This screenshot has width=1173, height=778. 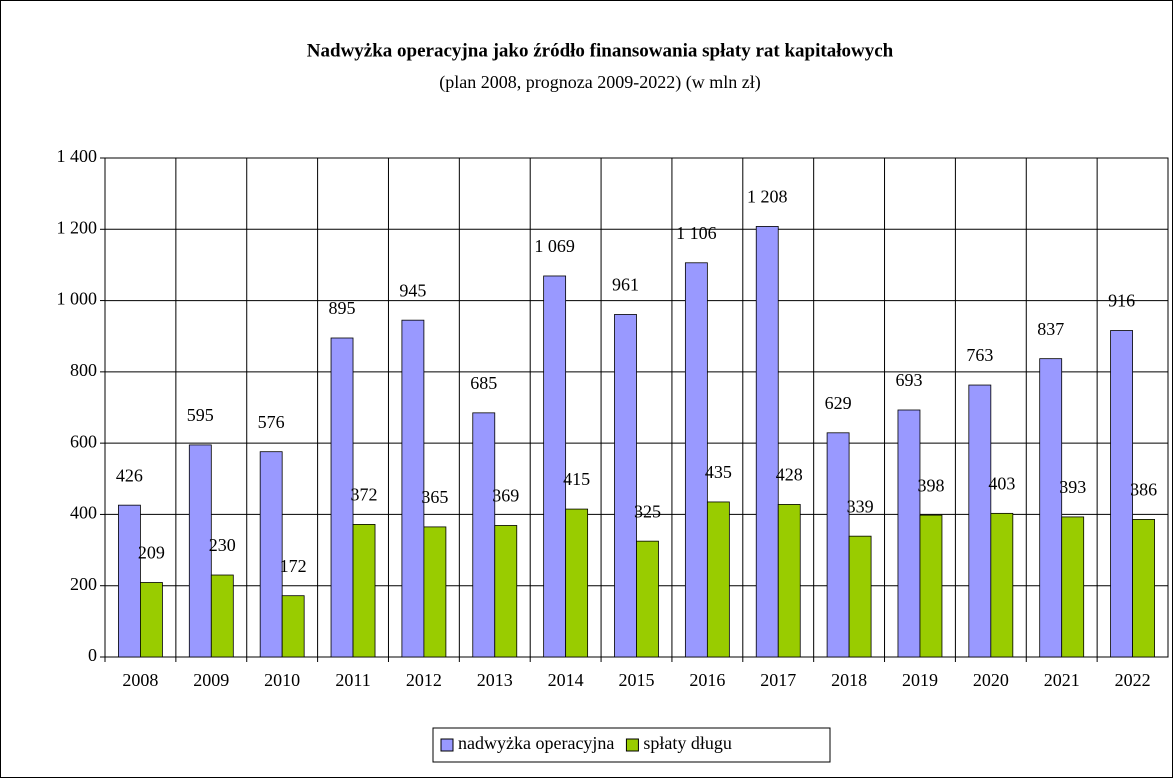 I want to click on data-label: 837, so click(x=1050, y=329).